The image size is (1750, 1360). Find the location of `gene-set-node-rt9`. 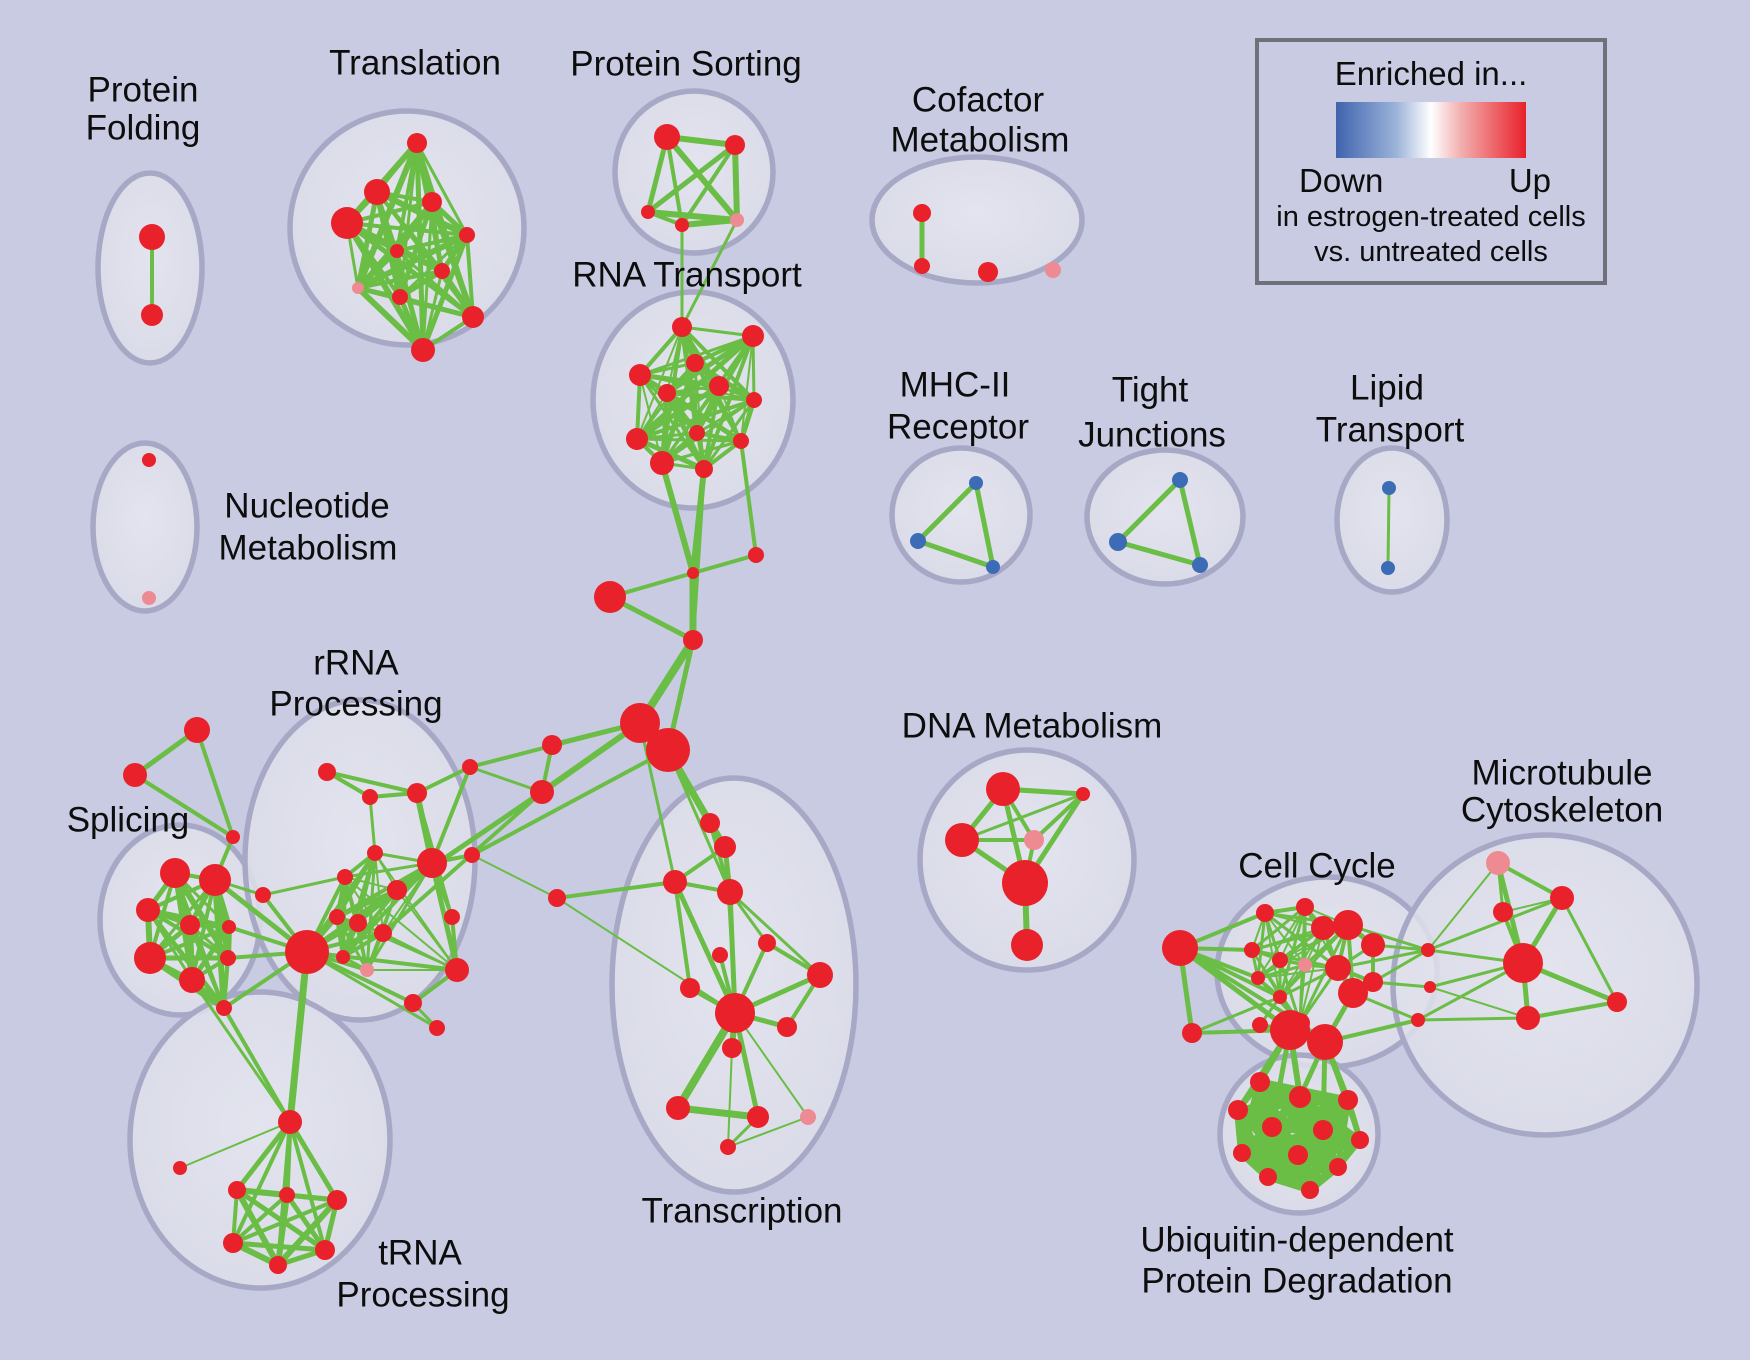

gene-set-node-rt9 is located at coordinates (637, 439).